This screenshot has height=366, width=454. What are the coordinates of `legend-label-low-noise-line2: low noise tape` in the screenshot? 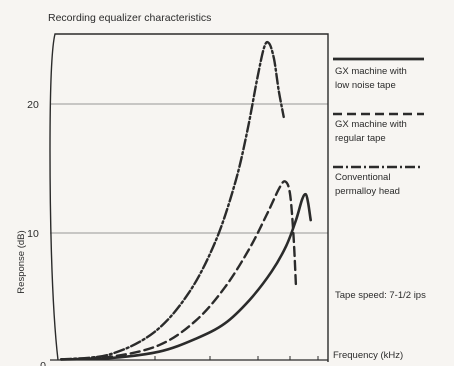 It's located at (365, 85).